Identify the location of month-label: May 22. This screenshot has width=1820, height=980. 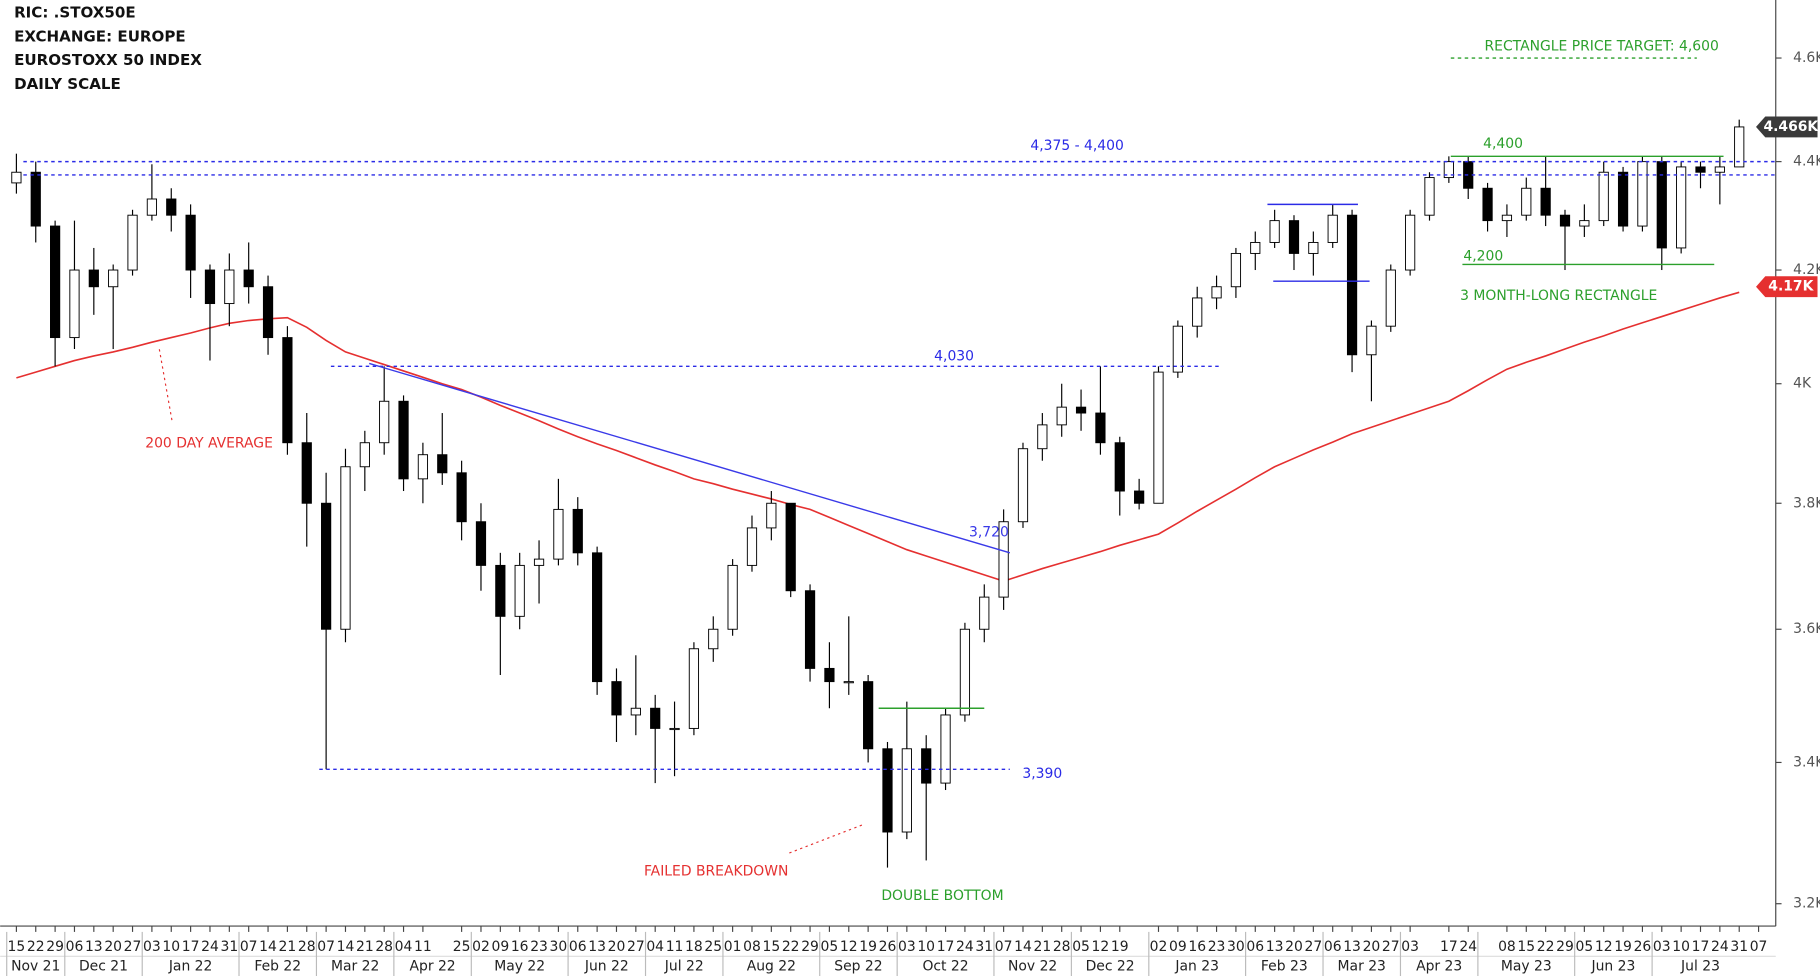
(519, 967).